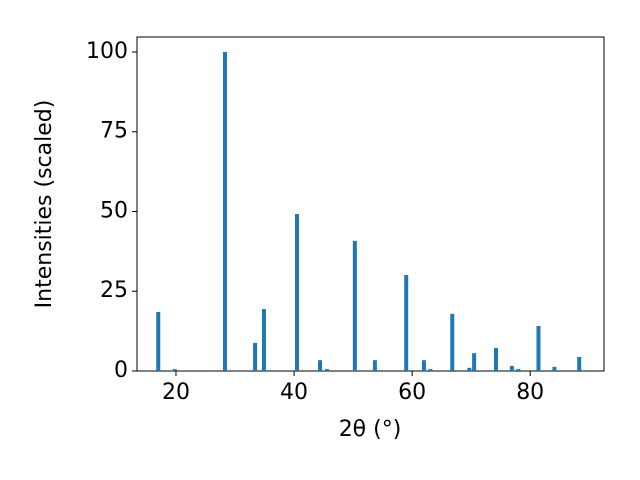  Describe the element at coordinates (176, 392) in the screenshot. I see `x-tick-label: 20` at that location.